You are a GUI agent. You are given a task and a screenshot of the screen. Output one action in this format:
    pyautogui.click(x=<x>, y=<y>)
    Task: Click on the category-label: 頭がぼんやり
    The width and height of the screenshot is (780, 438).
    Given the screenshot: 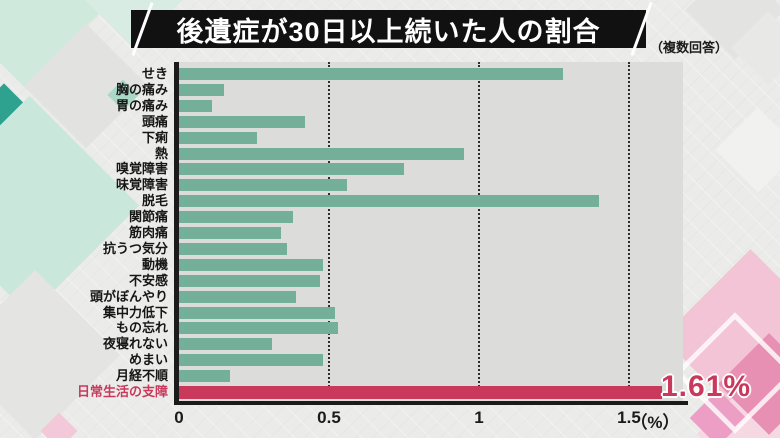 What is the action you would take?
    pyautogui.click(x=128, y=296)
    